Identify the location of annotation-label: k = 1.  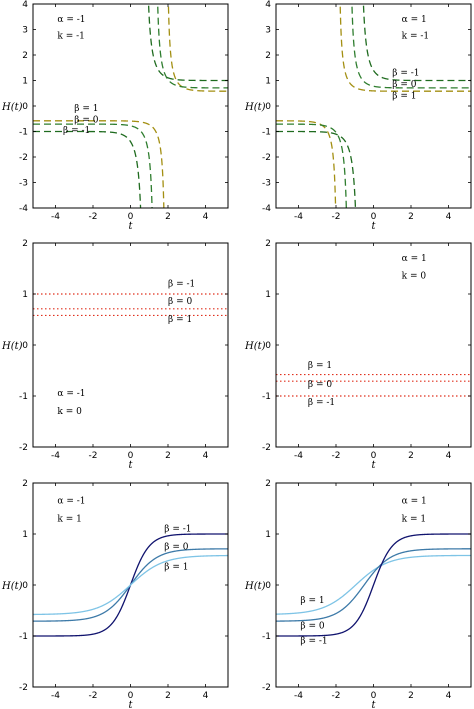
(414, 519).